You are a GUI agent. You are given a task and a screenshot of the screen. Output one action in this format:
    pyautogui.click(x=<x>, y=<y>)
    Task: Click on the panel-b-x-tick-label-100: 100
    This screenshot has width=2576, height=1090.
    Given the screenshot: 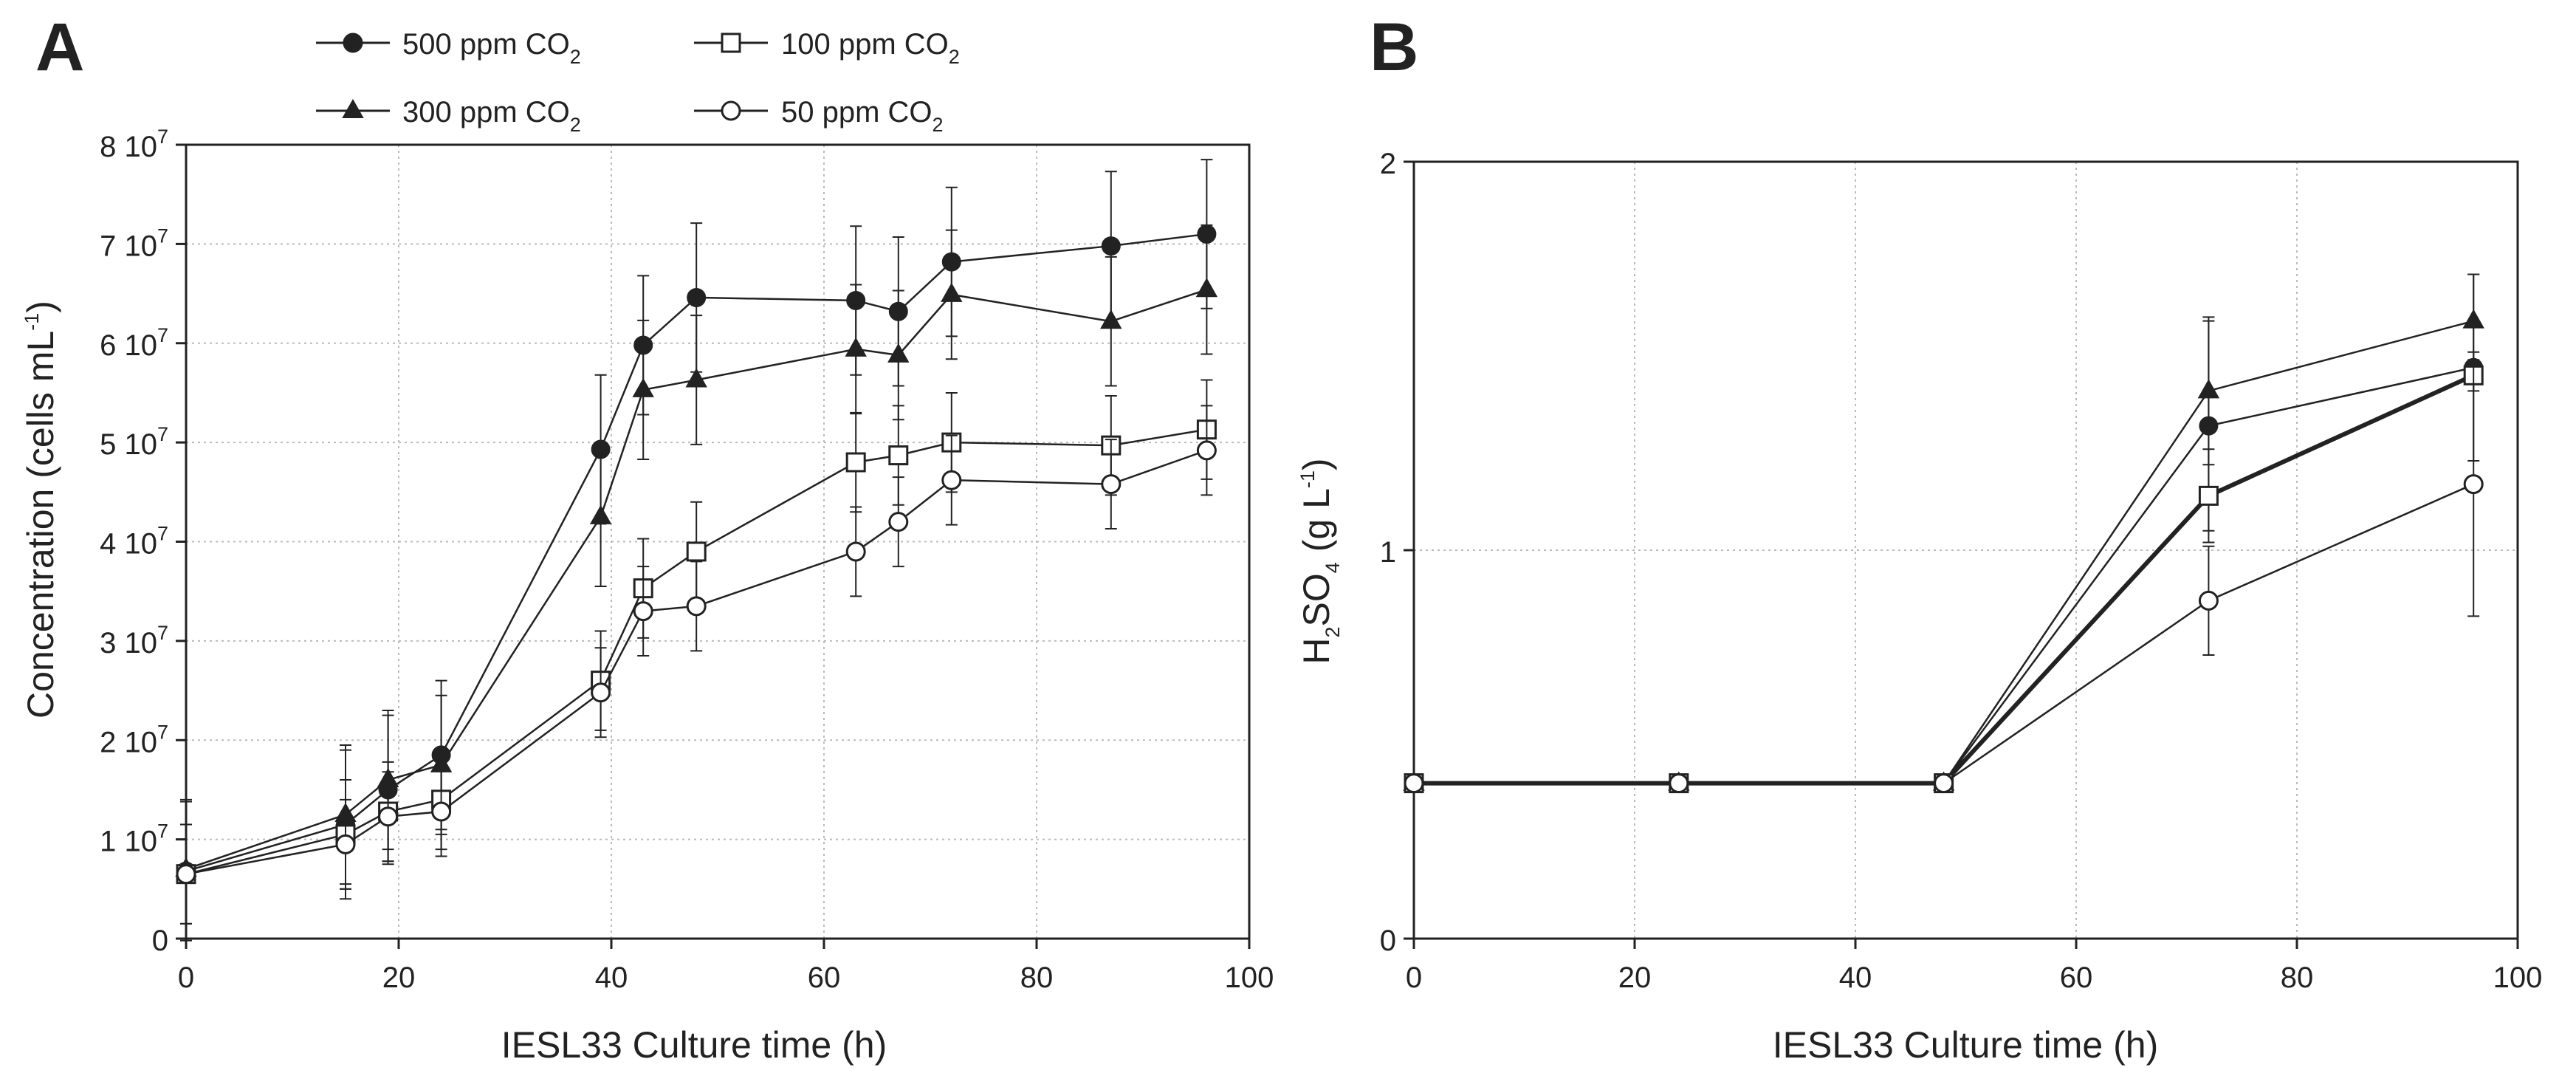 What is the action you would take?
    pyautogui.click(x=2518, y=978)
    